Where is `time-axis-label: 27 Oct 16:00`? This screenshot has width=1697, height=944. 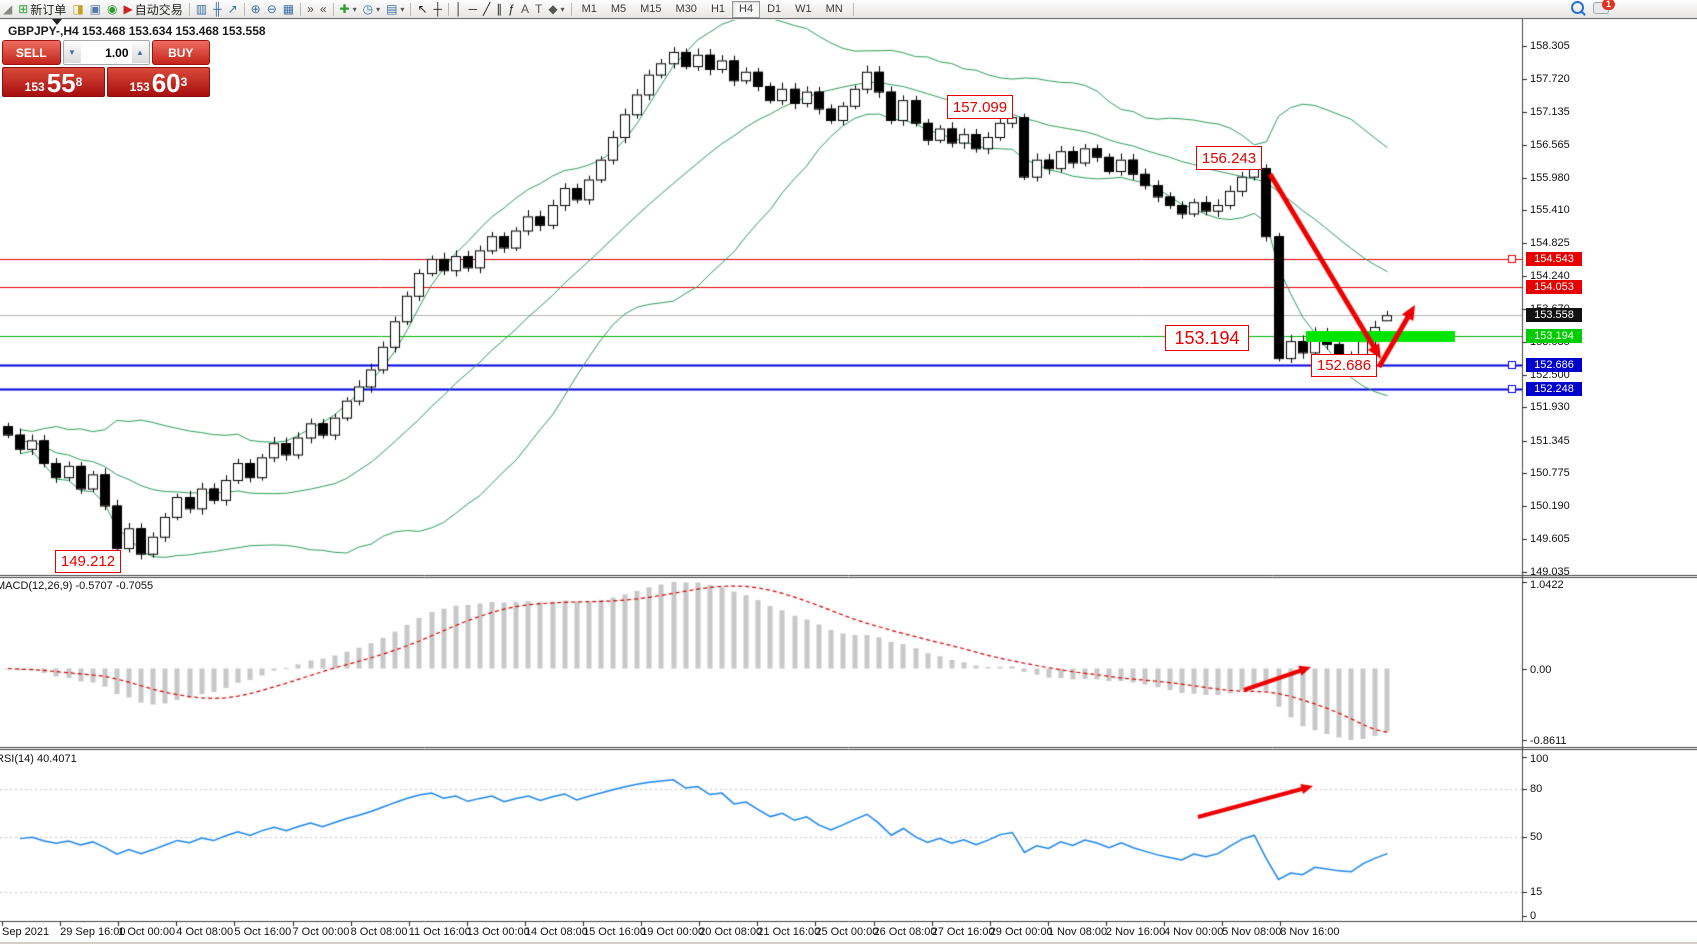 time-axis-label: 27 Oct 16:00 is located at coordinates (963, 932).